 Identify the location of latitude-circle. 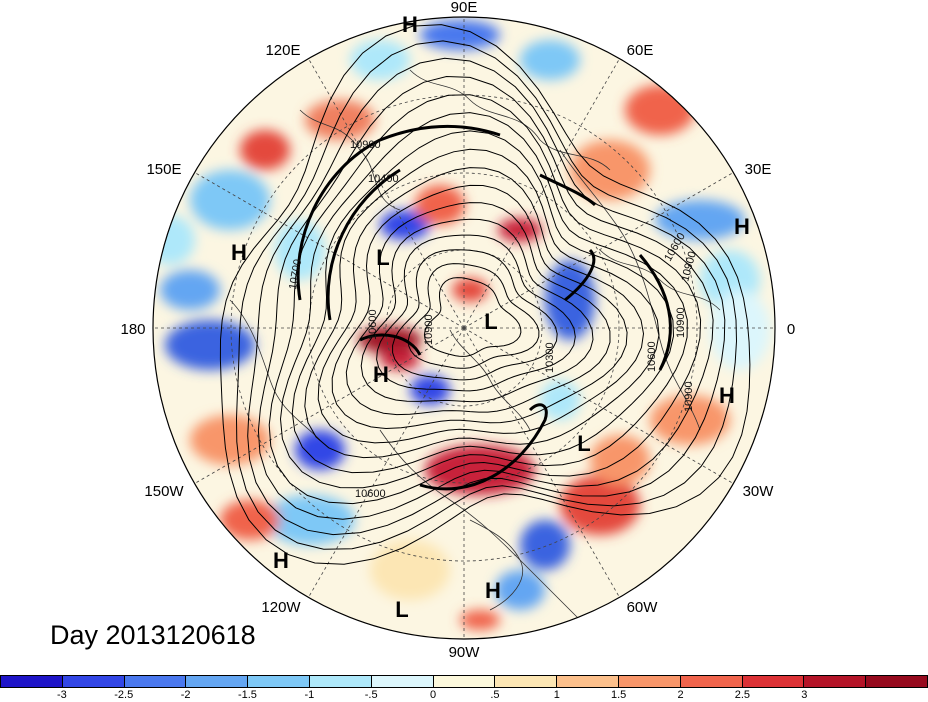
(464, 328).